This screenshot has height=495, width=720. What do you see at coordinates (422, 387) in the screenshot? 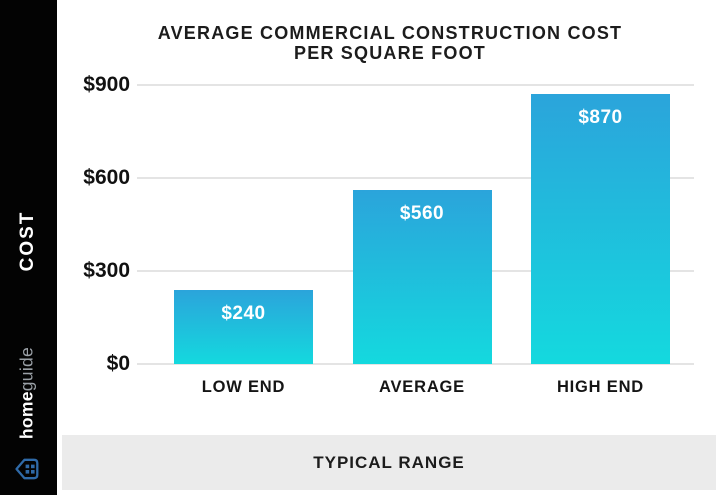
I see `x-tick-label: AVERAGE` at bounding box center [422, 387].